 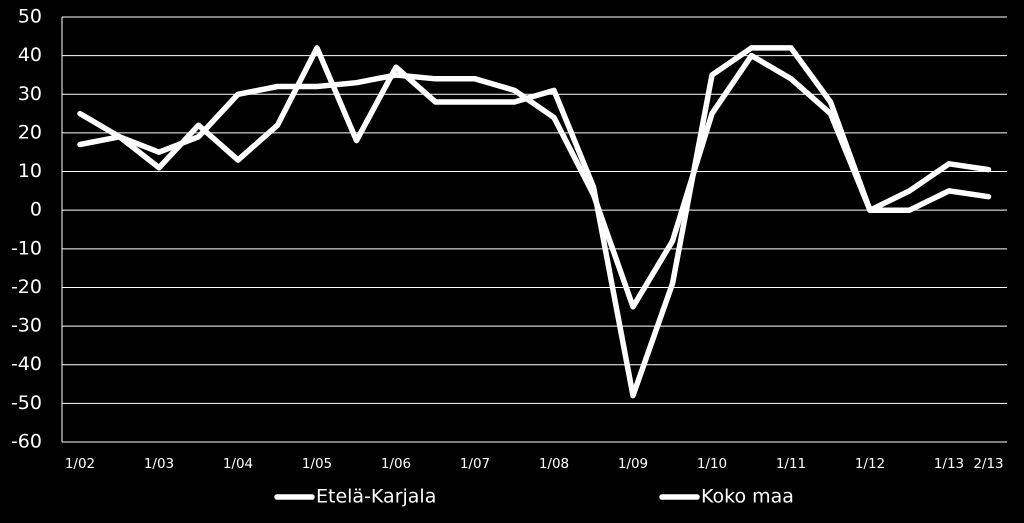 What do you see at coordinates (475, 464) in the screenshot?
I see `x-tick-label: 1/07` at bounding box center [475, 464].